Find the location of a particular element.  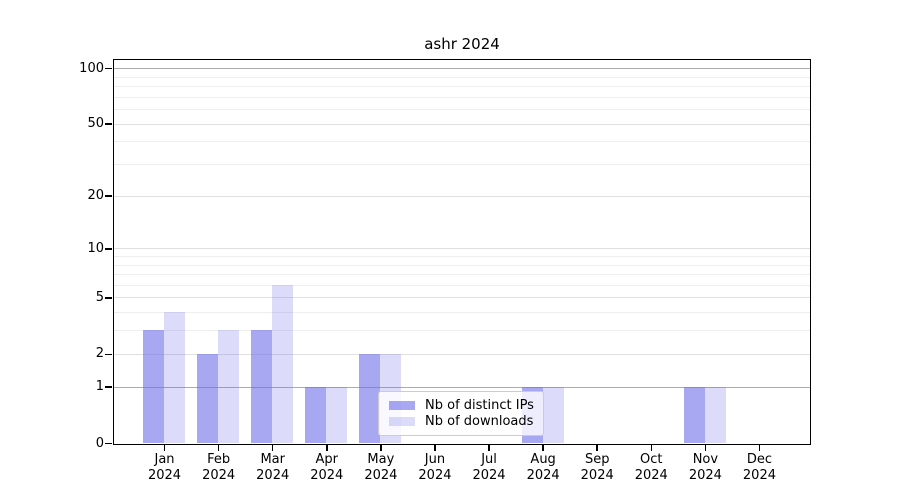

x-tick-label-jun: Jun 2024 is located at coordinates (435, 467).